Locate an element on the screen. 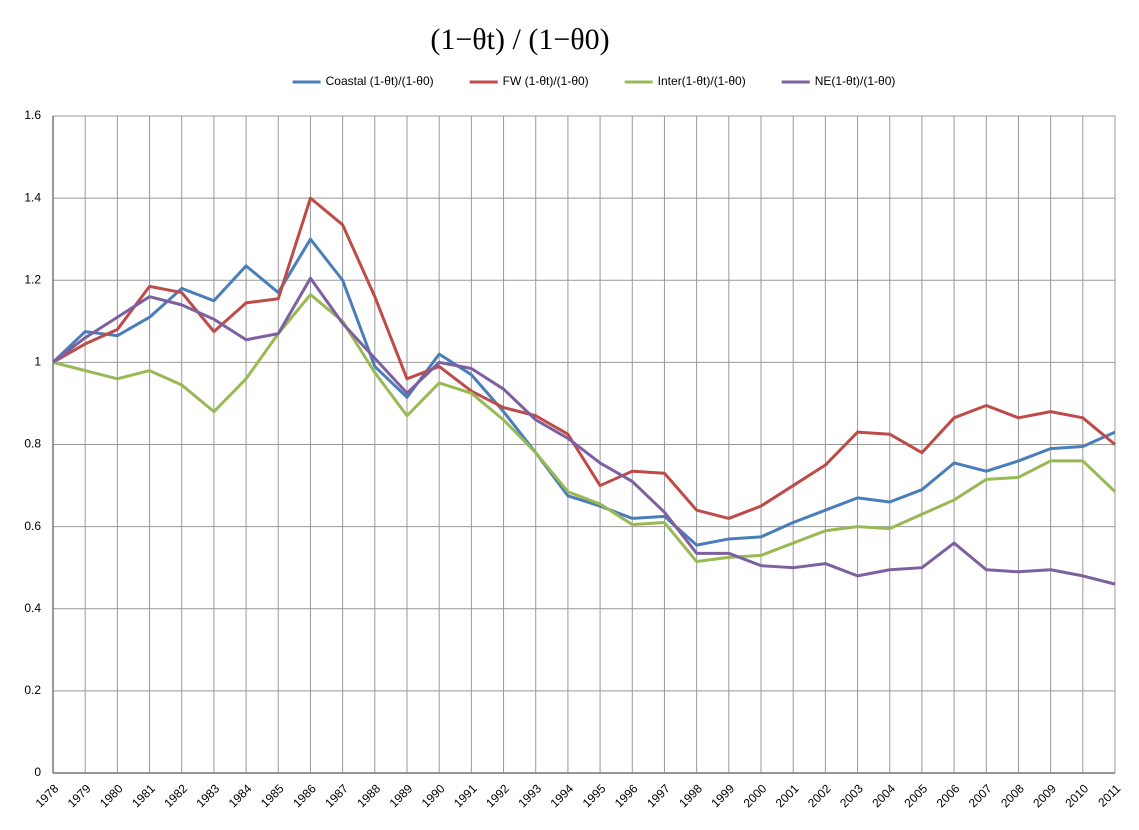 The width and height of the screenshot is (1139, 830). legend-label: FW (1-θt)/(1-θ0) is located at coordinates (546, 81).